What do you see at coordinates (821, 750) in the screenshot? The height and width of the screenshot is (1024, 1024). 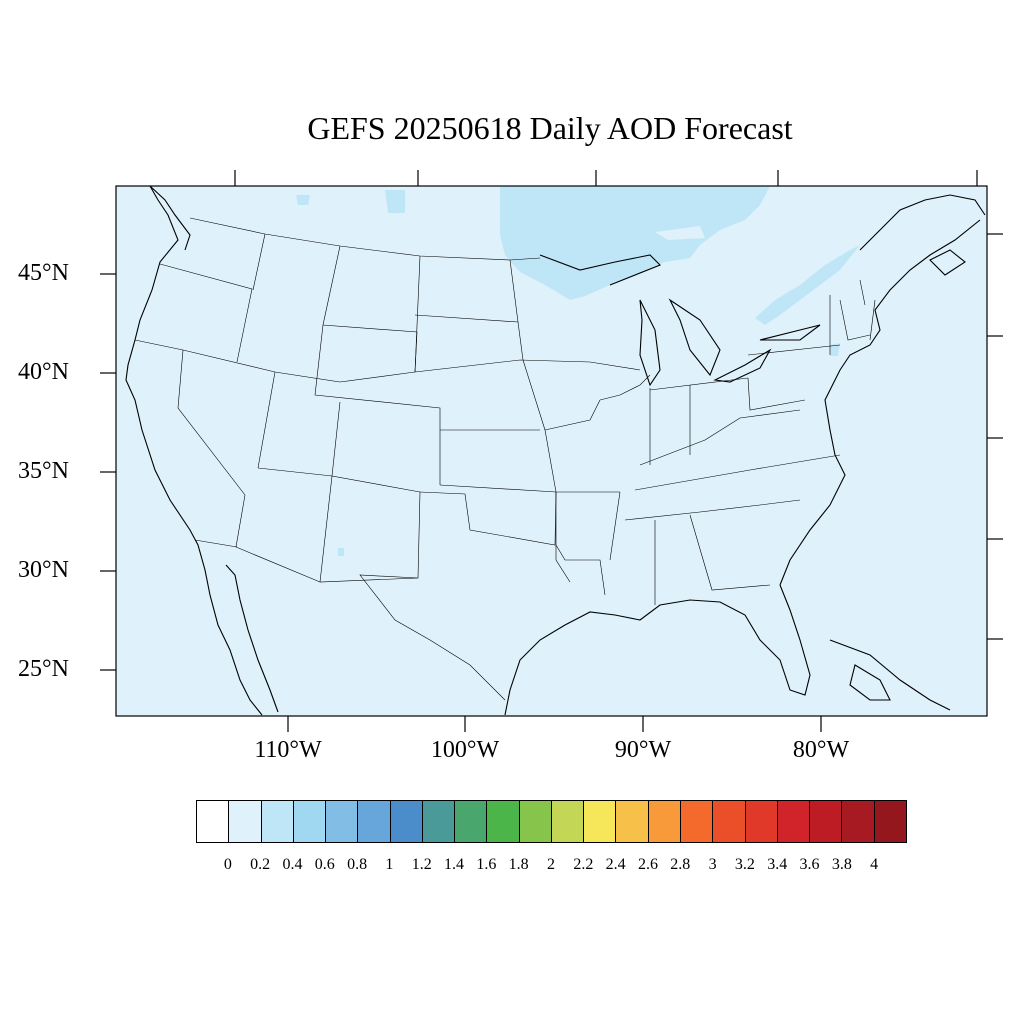 I see `lon-label-80w: 80°W` at bounding box center [821, 750].